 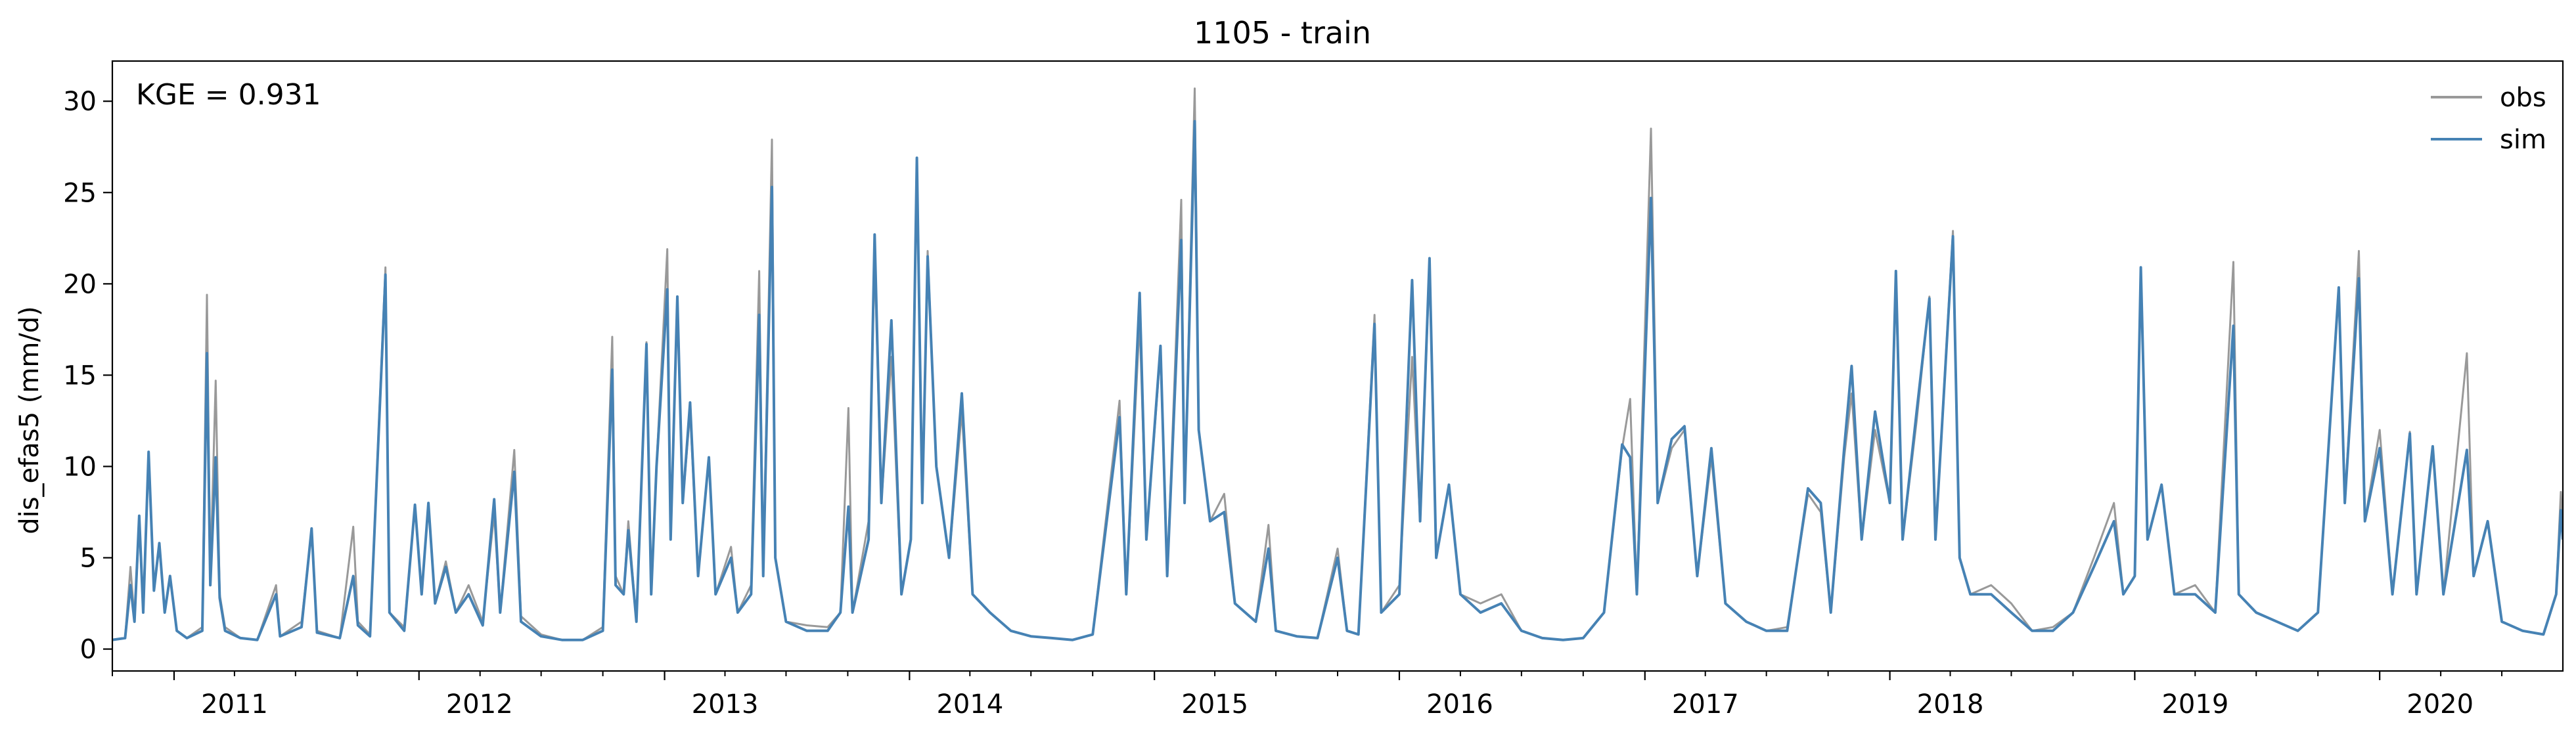 I want to click on x-tick-label: 2014, so click(x=969, y=704).